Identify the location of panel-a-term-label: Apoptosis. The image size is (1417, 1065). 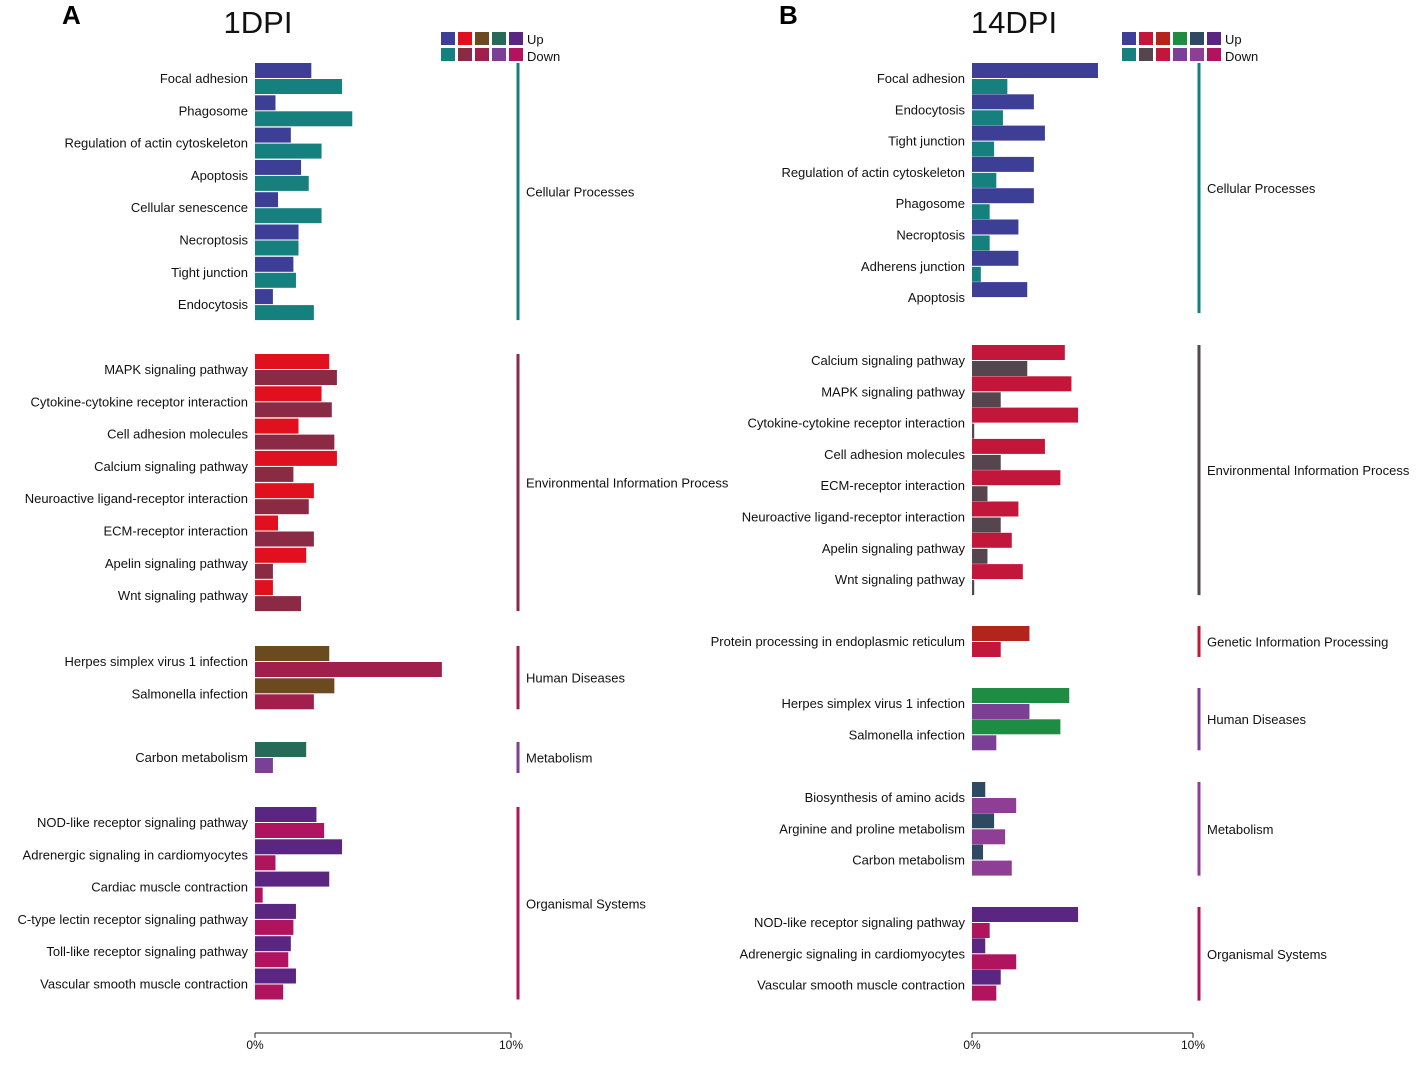
(220, 175).